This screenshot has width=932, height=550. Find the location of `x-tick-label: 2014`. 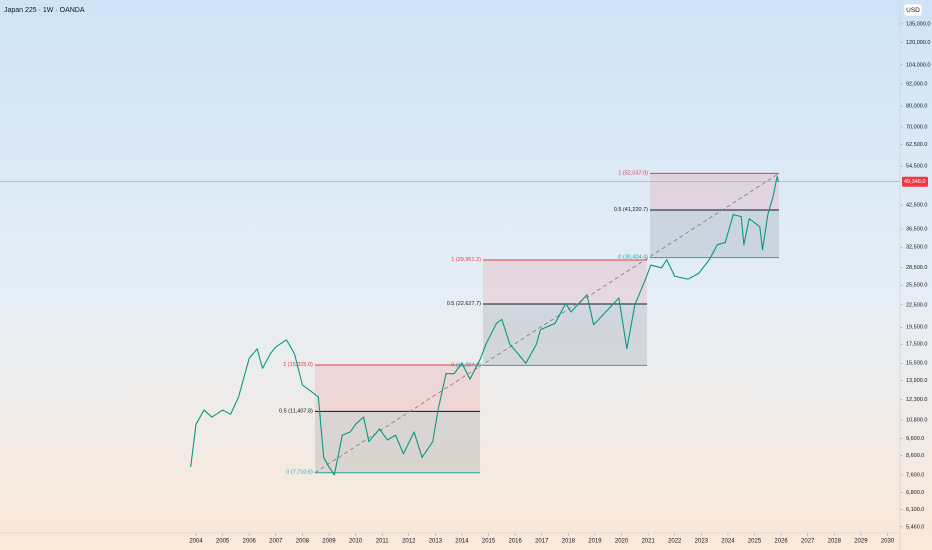

x-tick-label: 2014 is located at coordinates (462, 542).